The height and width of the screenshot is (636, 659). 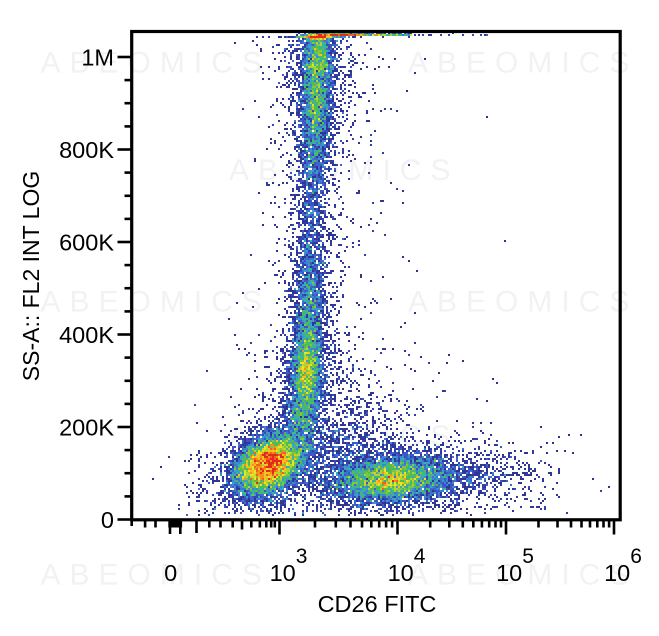 What do you see at coordinates (86, 242) in the screenshot?
I see `svg-text: 600K` at bounding box center [86, 242].